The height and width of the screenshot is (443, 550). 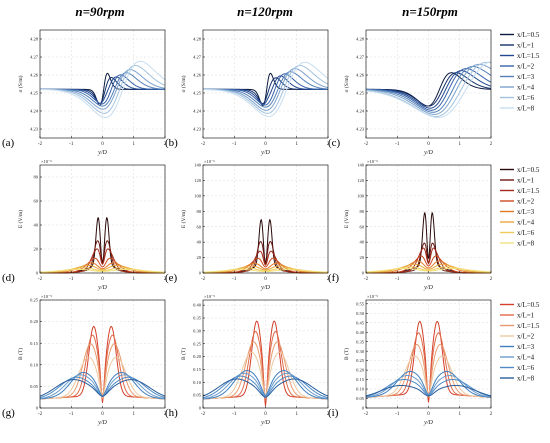 I want to click on y-tick-label: 4.24, so click(x=360, y=111).